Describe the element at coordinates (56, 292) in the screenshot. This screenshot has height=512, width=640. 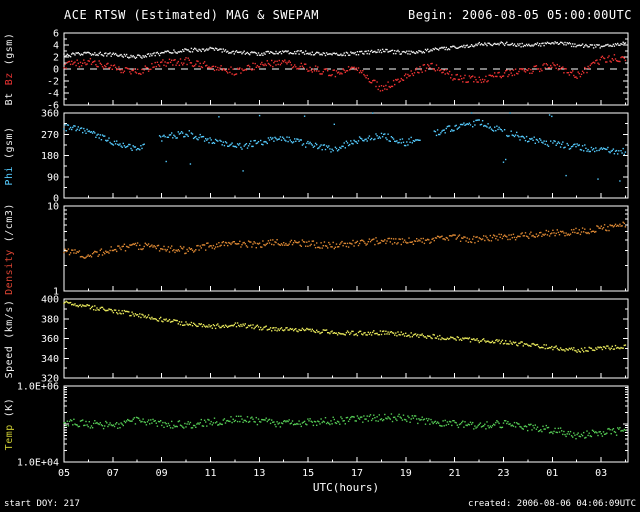
I see `svg-text: 1` at that location.